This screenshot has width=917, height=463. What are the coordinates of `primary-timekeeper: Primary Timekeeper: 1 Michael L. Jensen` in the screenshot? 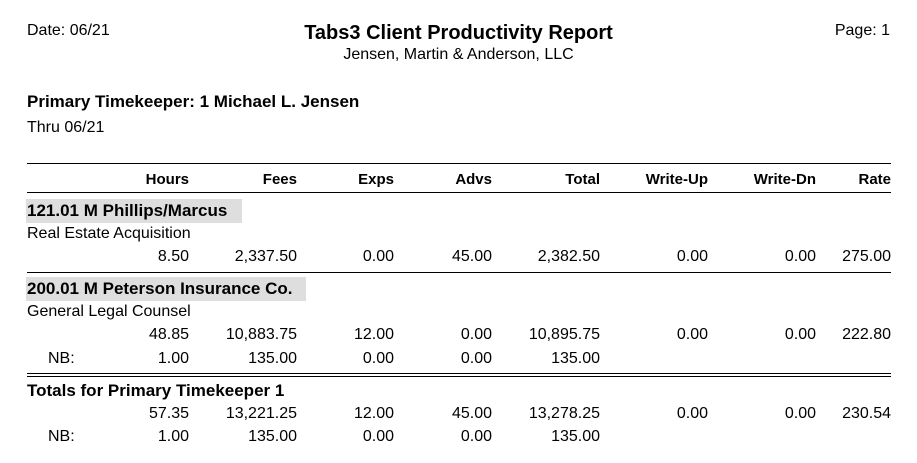 It's located at (193, 101).